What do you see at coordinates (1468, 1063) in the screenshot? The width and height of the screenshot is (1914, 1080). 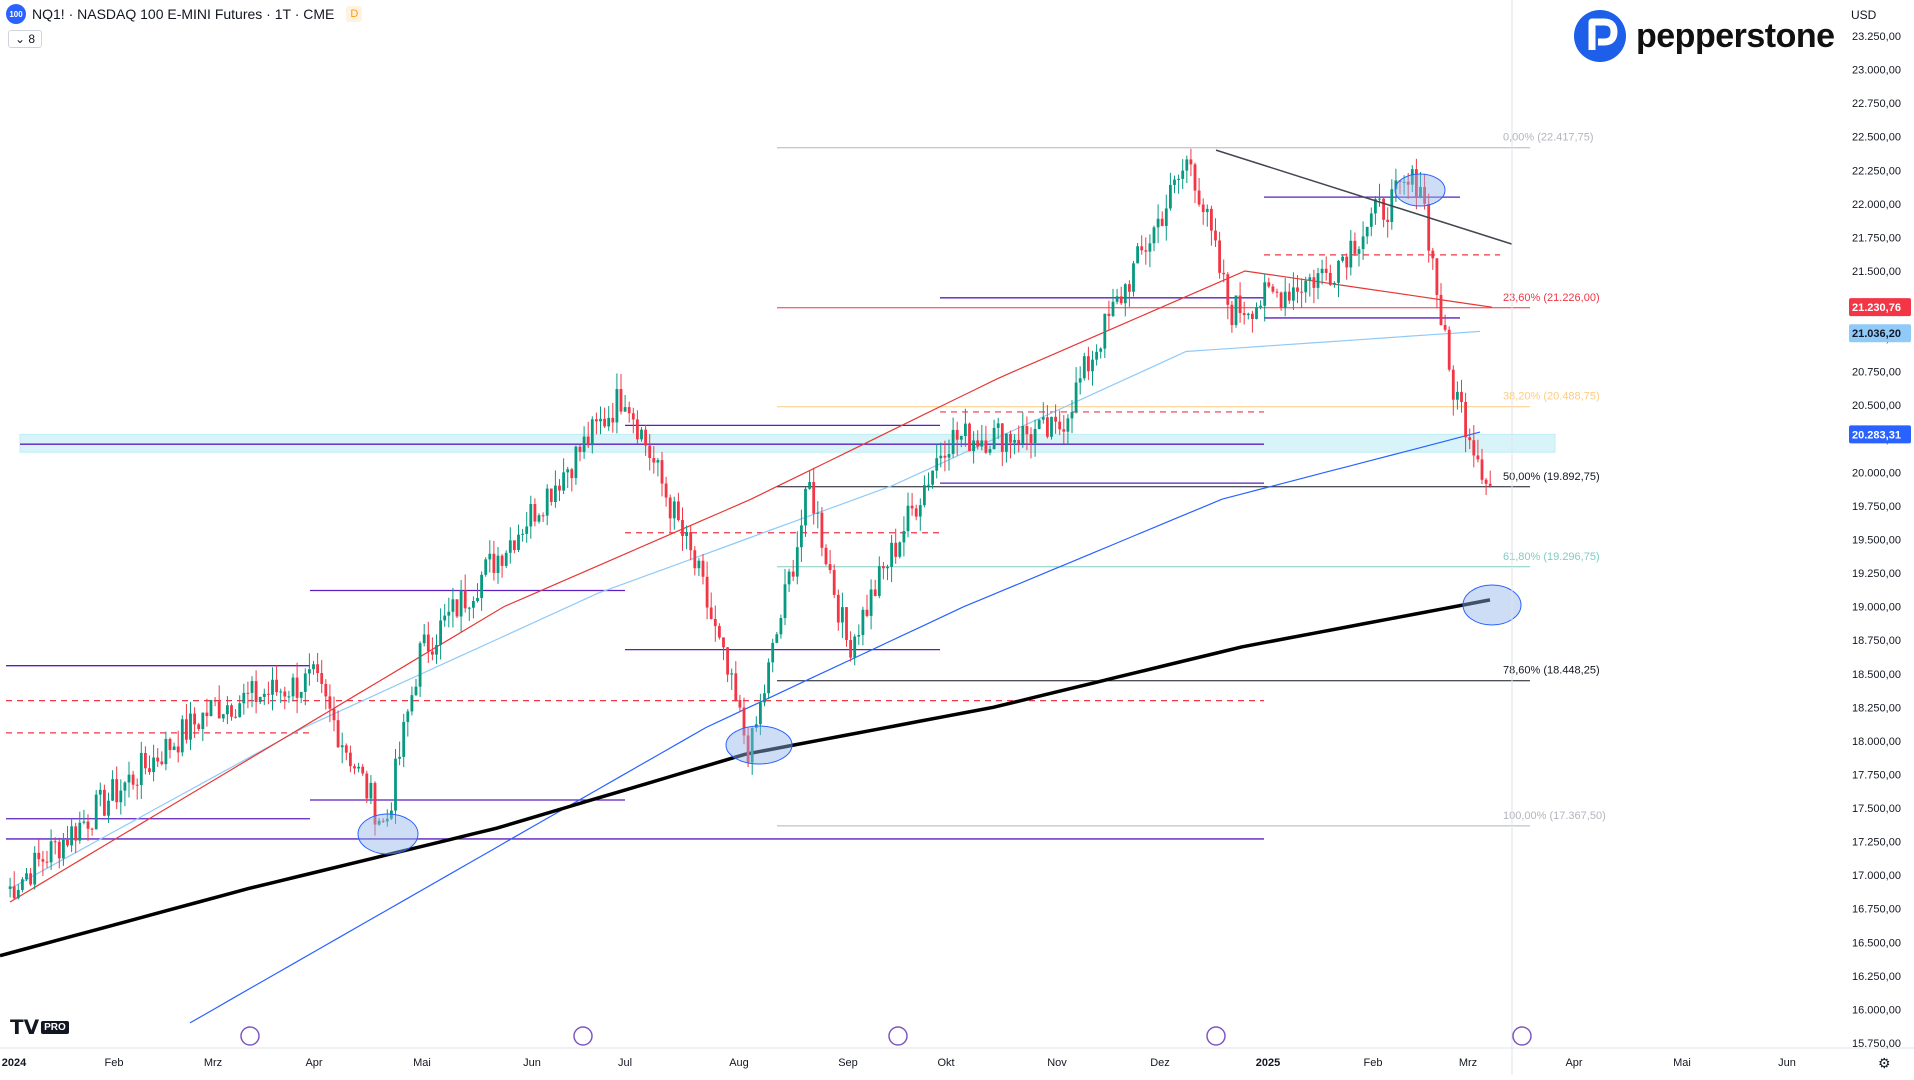 I see `x-tick-label: Mrz` at bounding box center [1468, 1063].